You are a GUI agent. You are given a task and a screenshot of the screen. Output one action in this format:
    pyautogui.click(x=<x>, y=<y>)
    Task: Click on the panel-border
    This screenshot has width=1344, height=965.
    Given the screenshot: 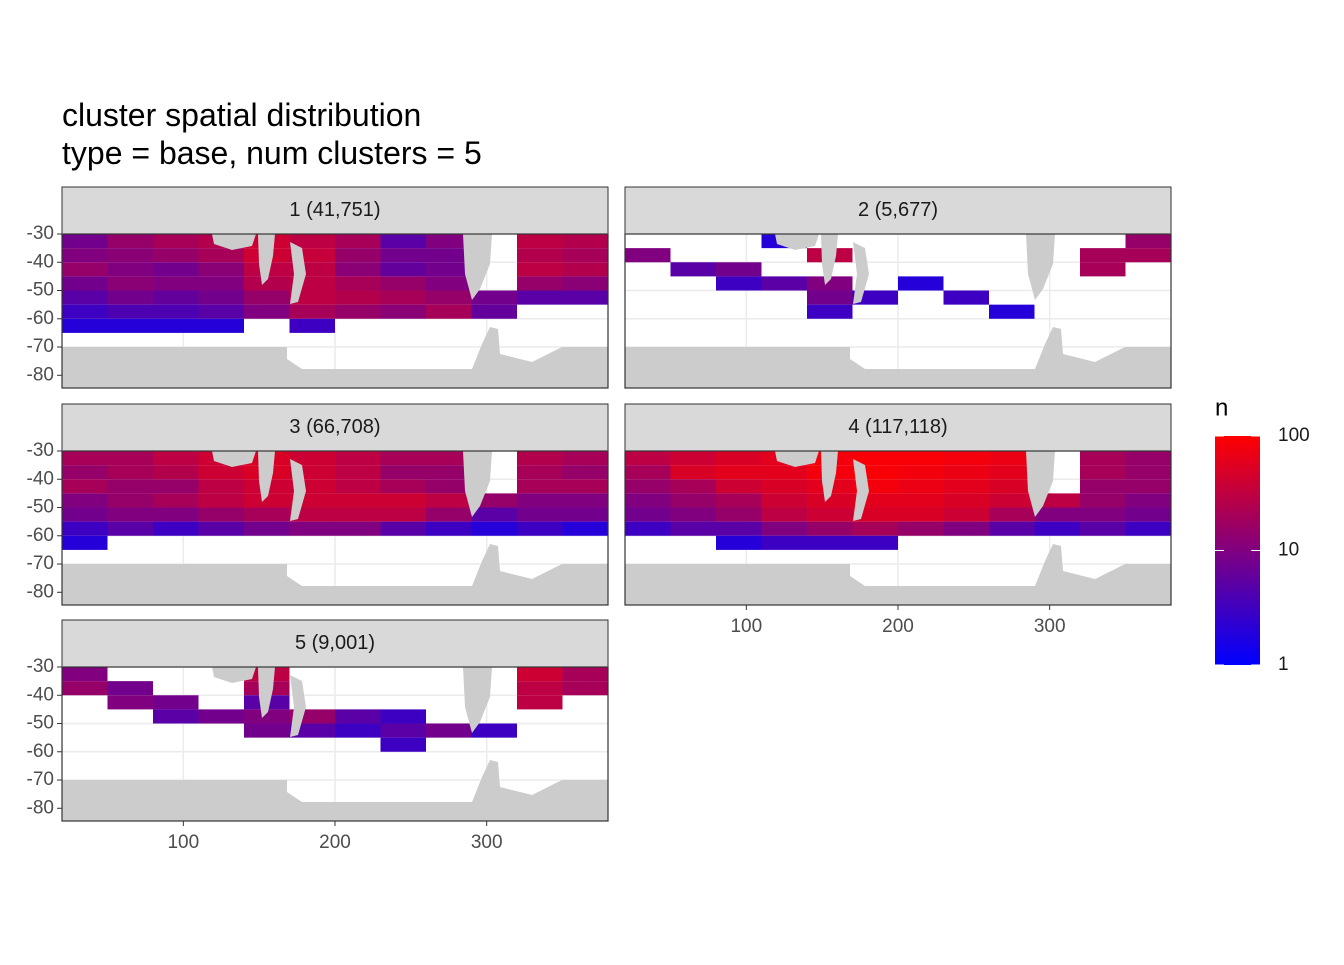 What is the action you would take?
    pyautogui.click(x=335, y=311)
    